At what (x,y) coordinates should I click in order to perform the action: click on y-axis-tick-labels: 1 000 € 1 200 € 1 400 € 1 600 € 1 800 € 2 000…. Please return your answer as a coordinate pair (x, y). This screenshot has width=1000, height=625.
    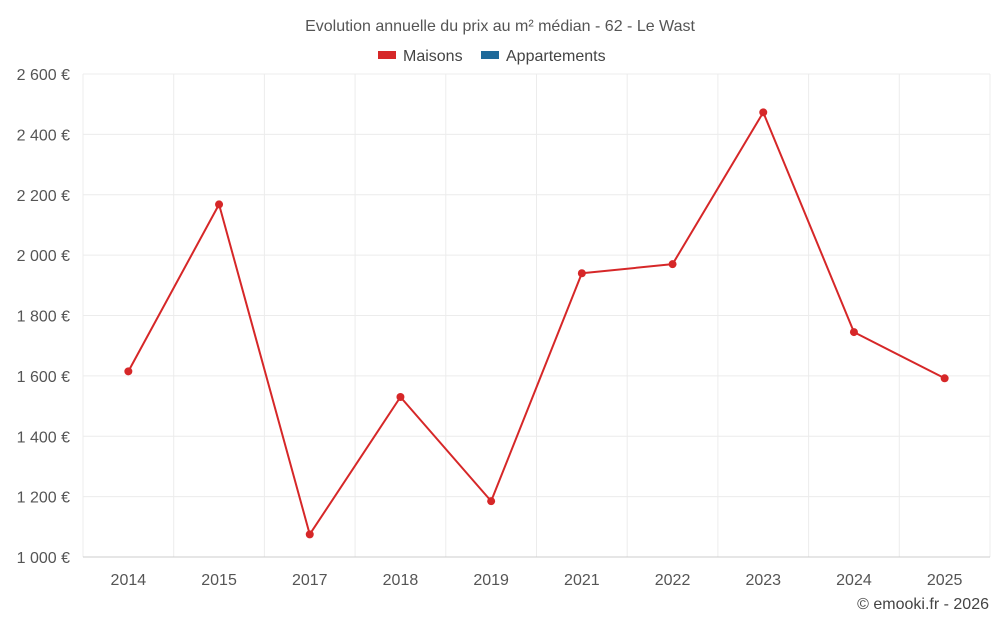
    Looking at the image, I should click on (43, 317).